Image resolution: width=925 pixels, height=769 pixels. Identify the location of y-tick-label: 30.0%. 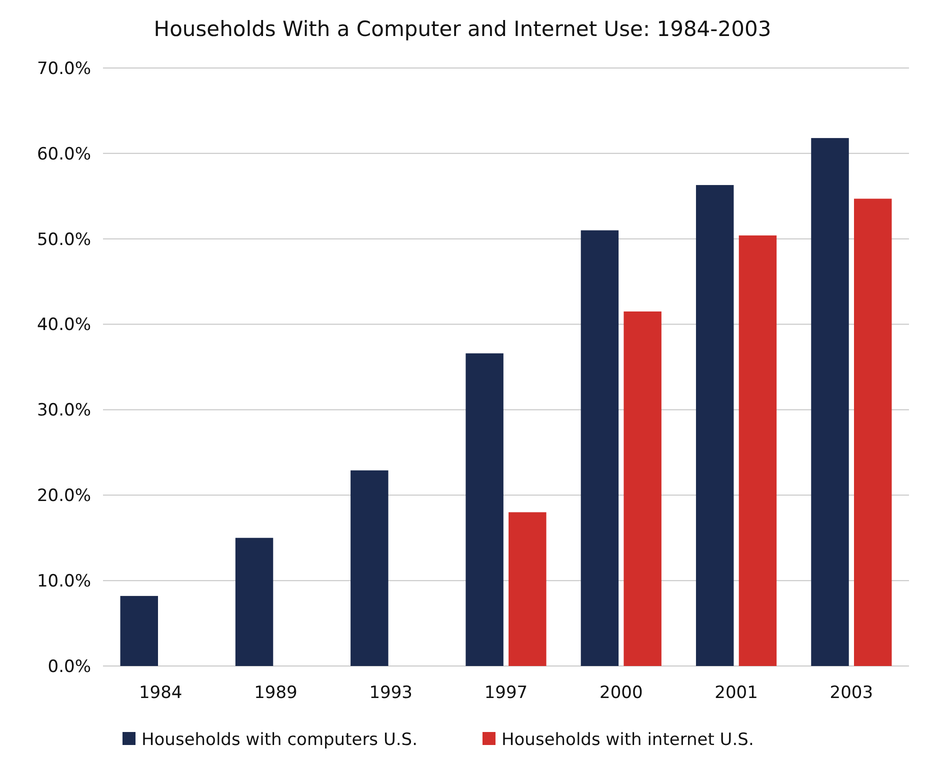
(63, 410).